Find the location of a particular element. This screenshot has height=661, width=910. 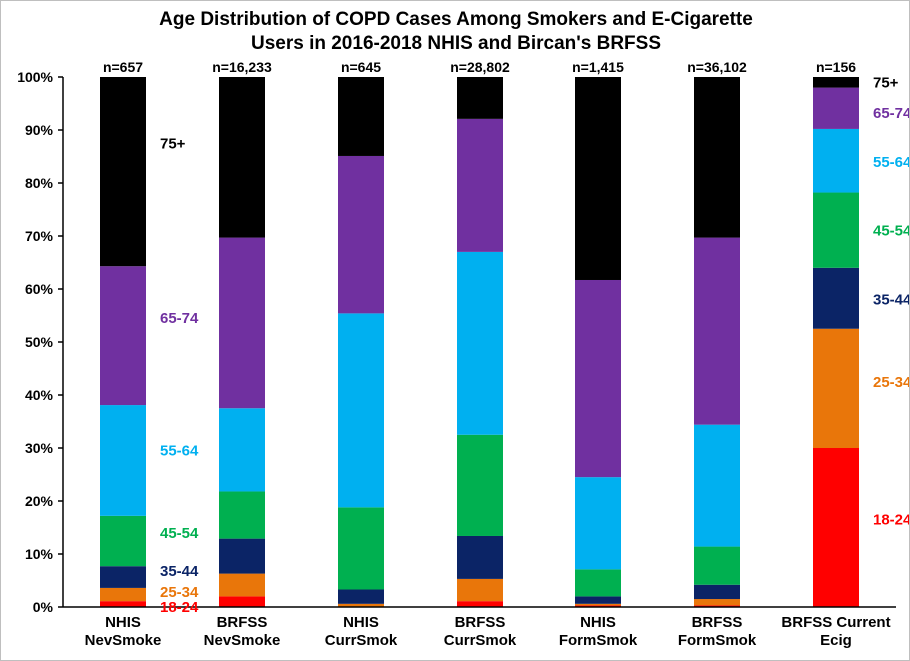

y-axis: 0% 10% 20% 30% 40% 50% 60% 70% 80% 90% 100% is located at coordinates (40, 342).